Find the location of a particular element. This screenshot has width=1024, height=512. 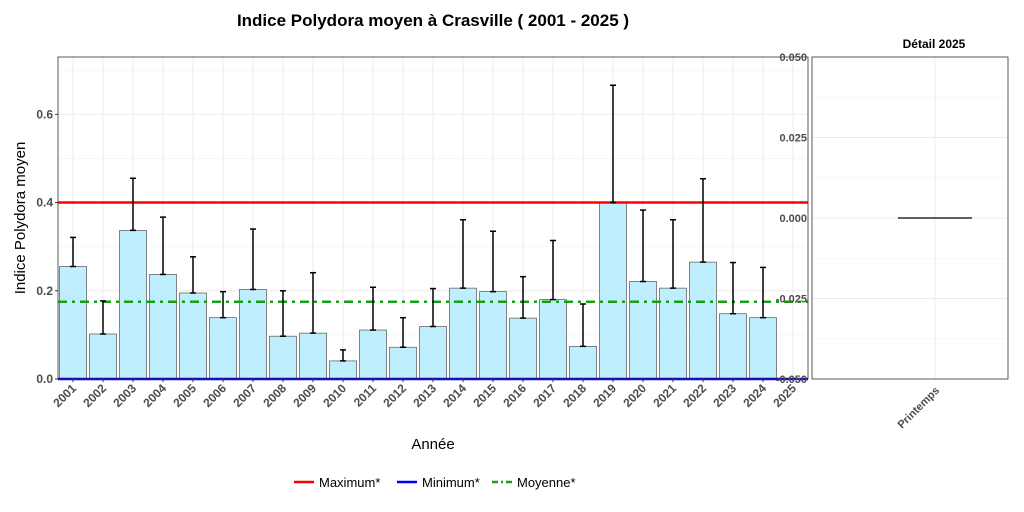

x-tick-label: 2015 is located at coordinates (484, 395).